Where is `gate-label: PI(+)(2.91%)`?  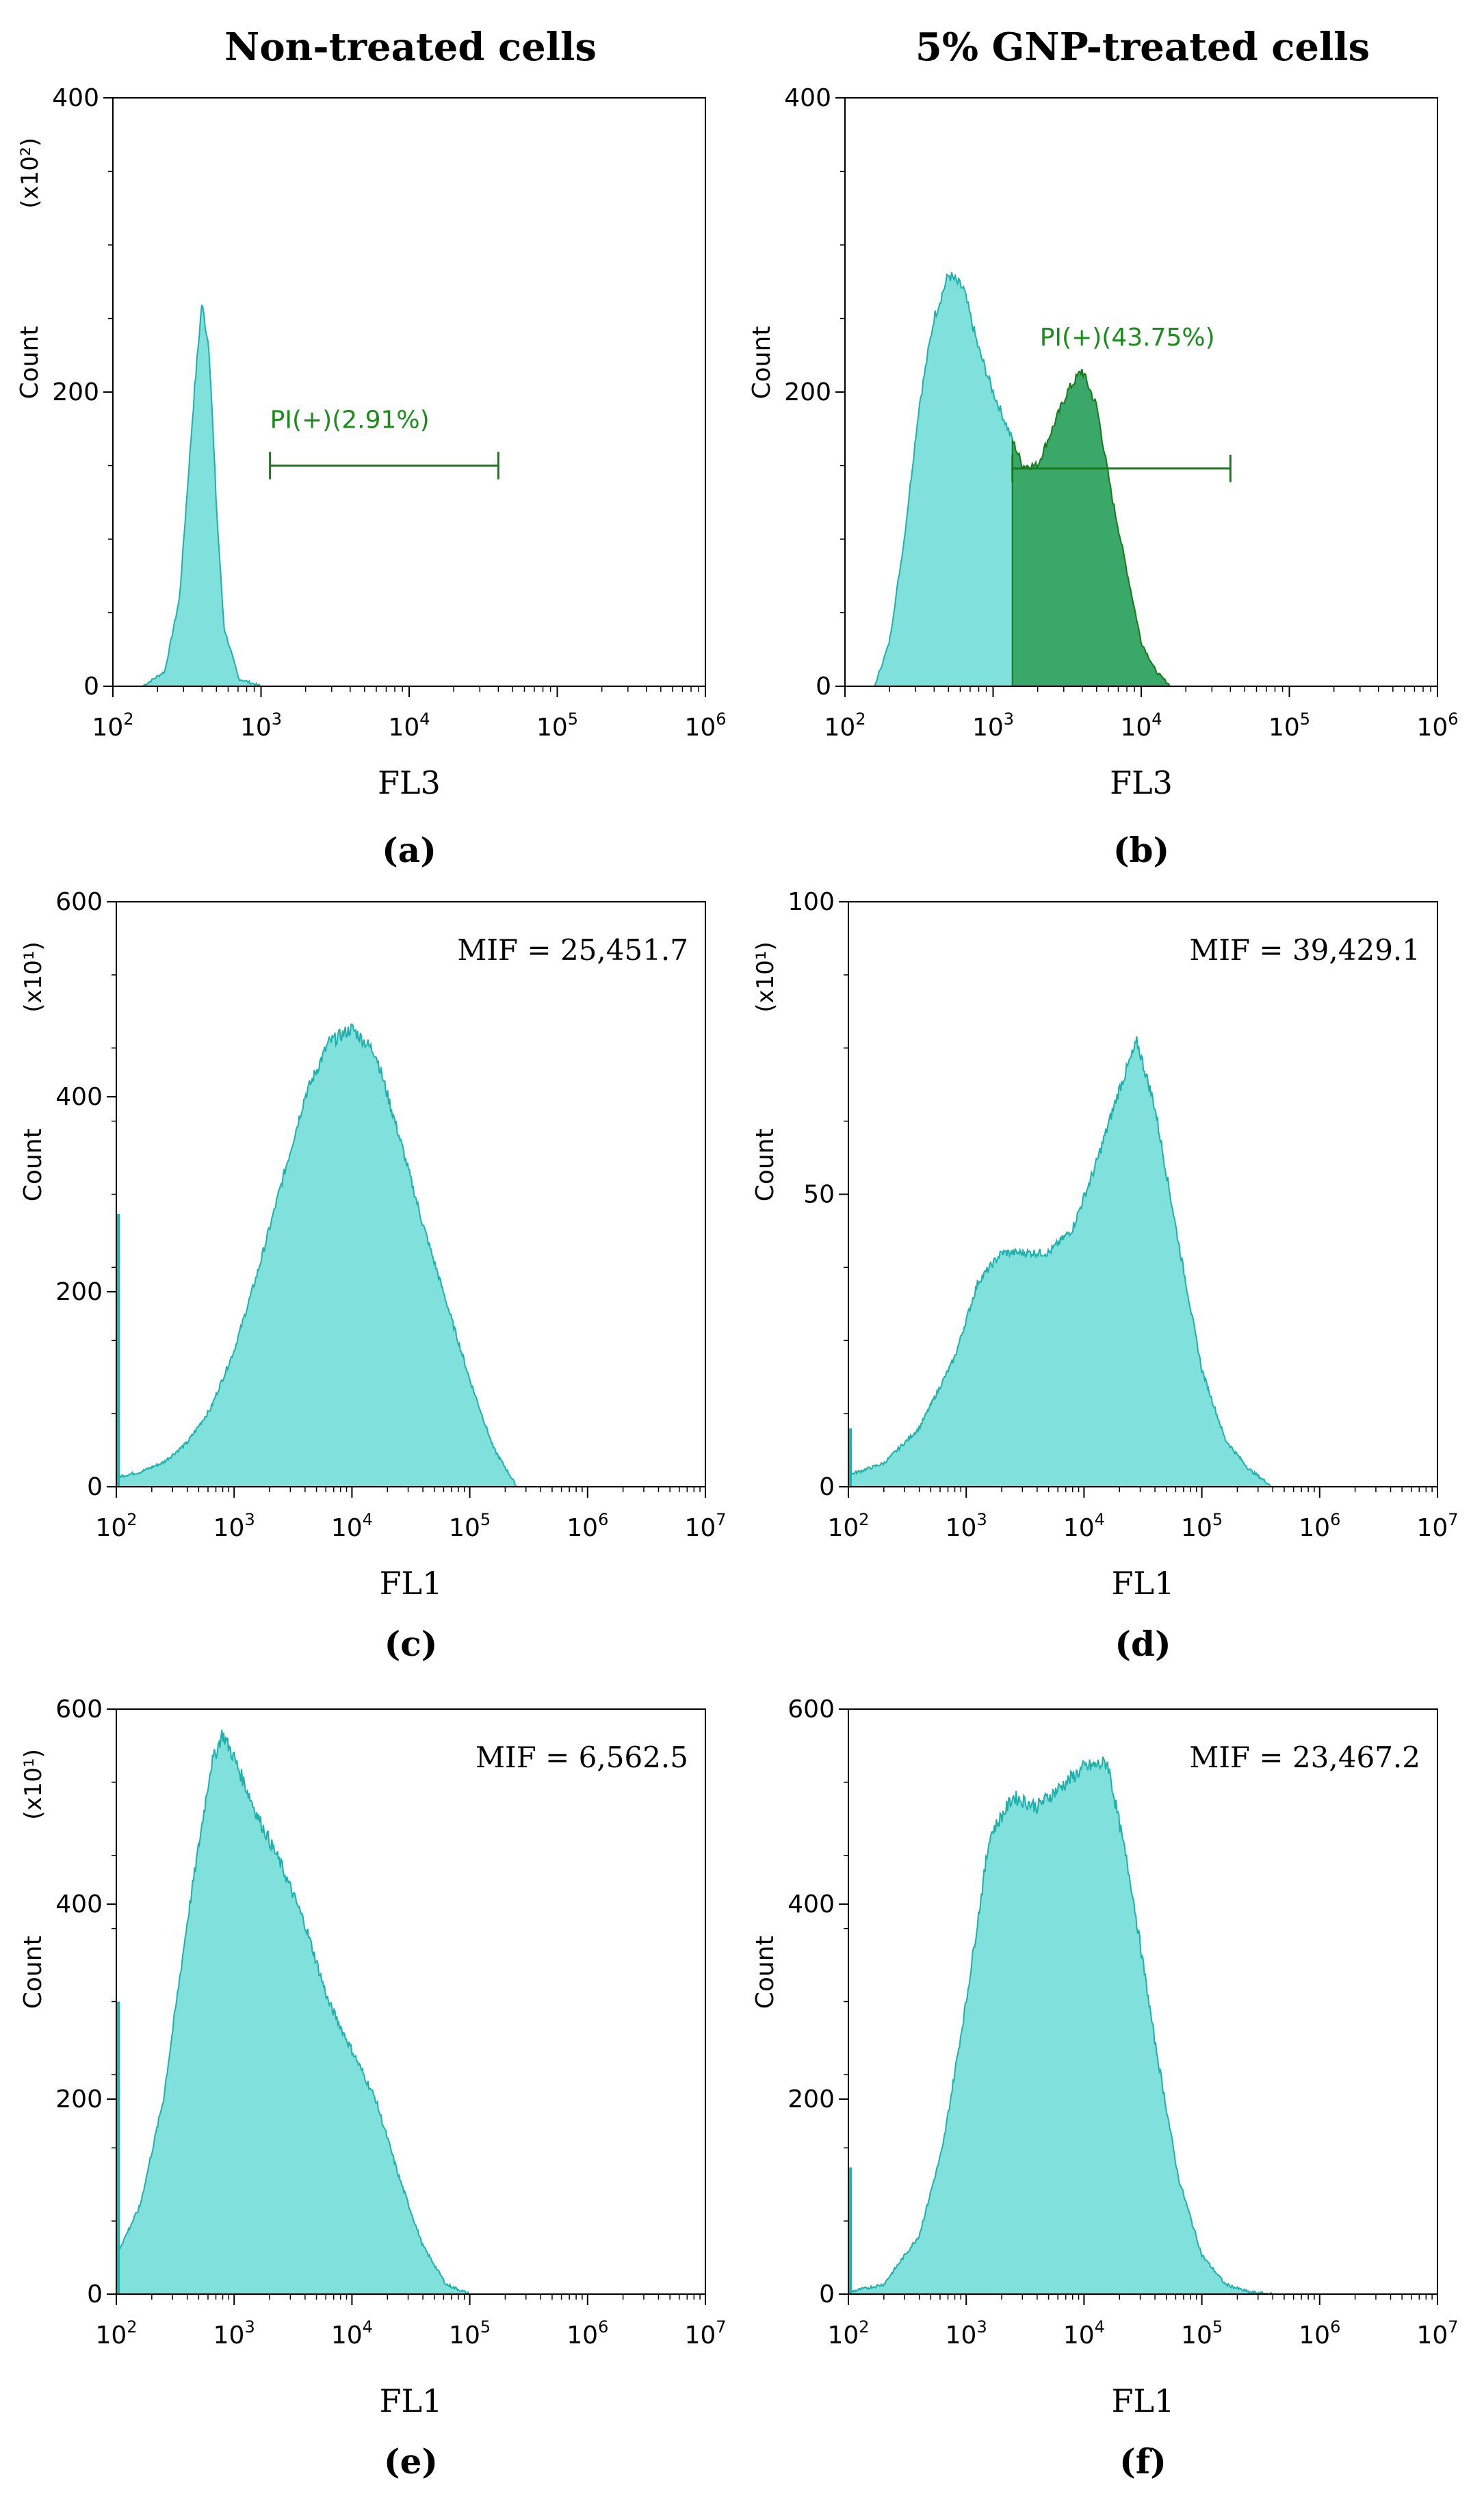
gate-label: PI(+)(2.91%) is located at coordinates (350, 420).